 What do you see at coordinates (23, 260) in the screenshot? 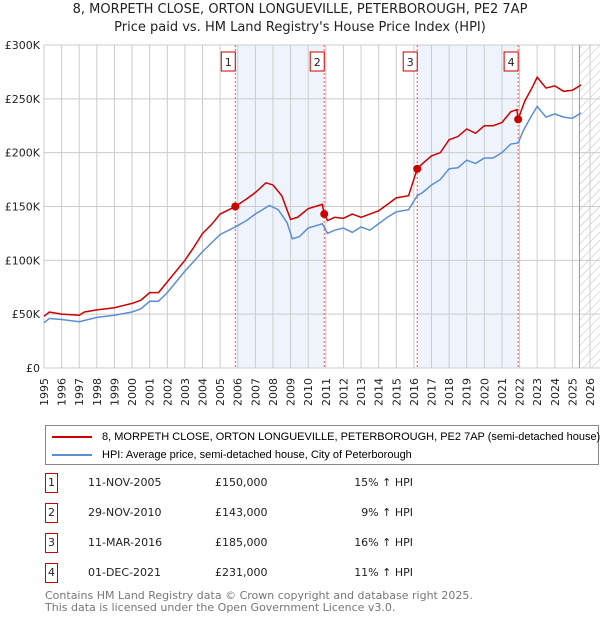
I see `y-tick-label: £100K` at bounding box center [23, 260].